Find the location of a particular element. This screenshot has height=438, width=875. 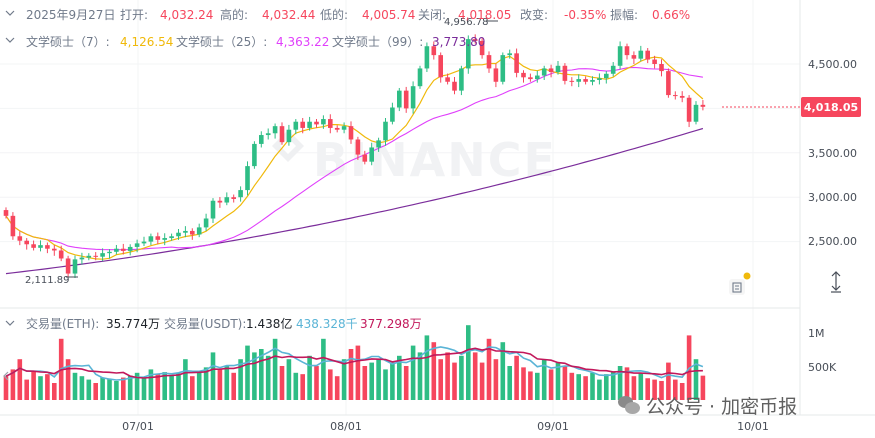

price-axis: 4,500.00 3,500.00 3,000.00 2,500.00 is located at coordinates (832, 153).